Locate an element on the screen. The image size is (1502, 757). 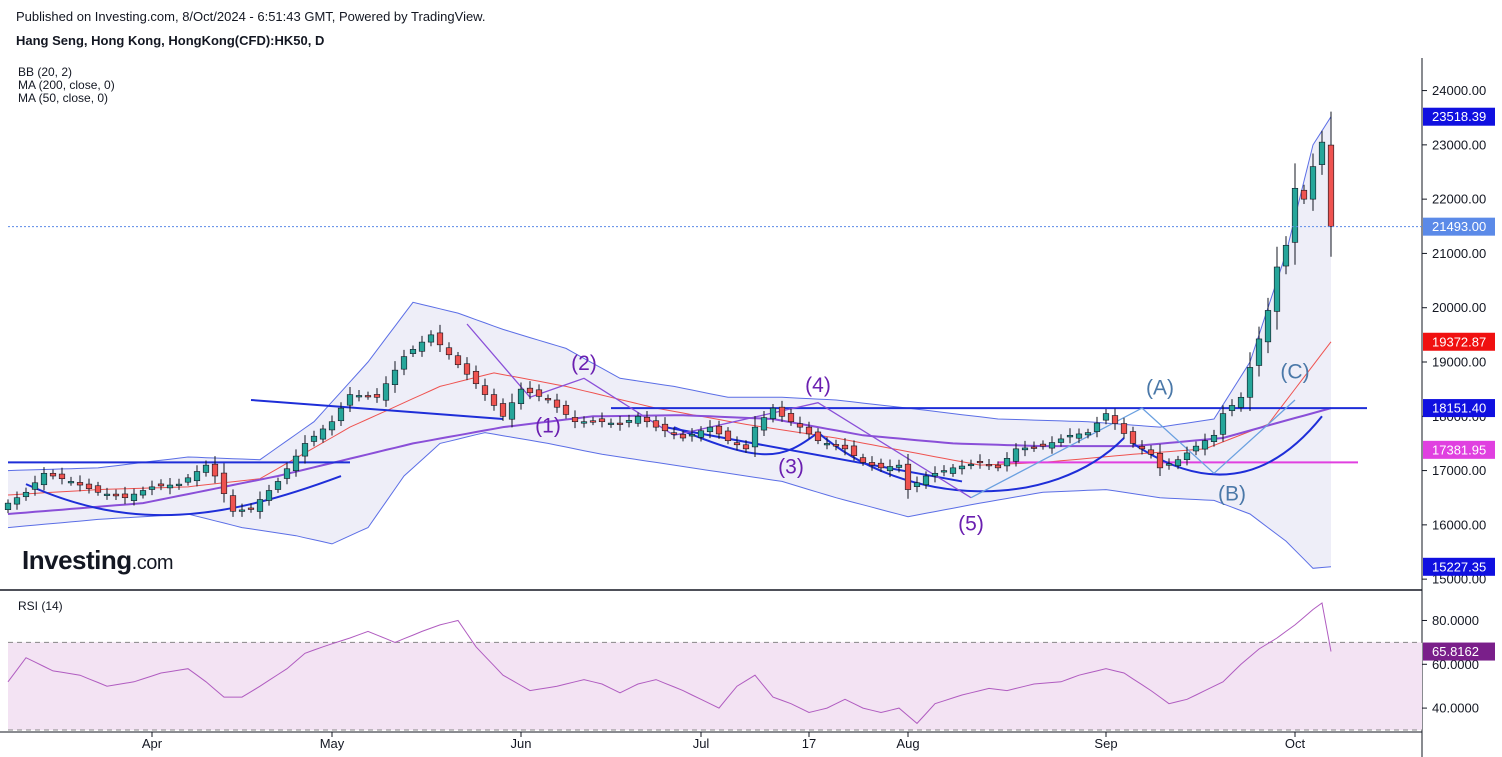
trend-line is located at coordinates (377, 409).